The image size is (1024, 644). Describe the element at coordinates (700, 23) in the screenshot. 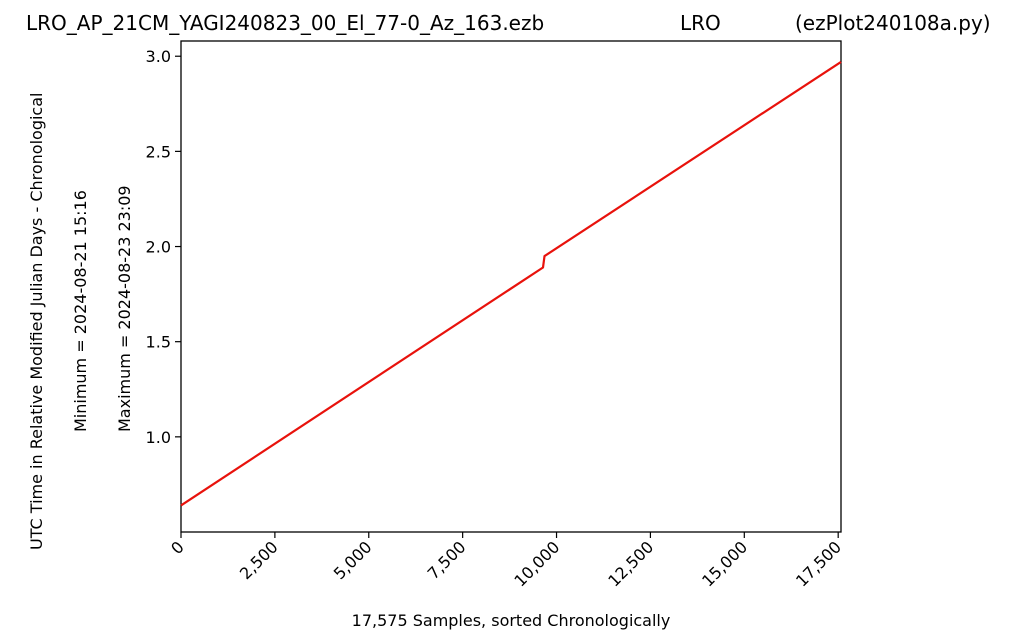

I see `source-title: LRO` at that location.